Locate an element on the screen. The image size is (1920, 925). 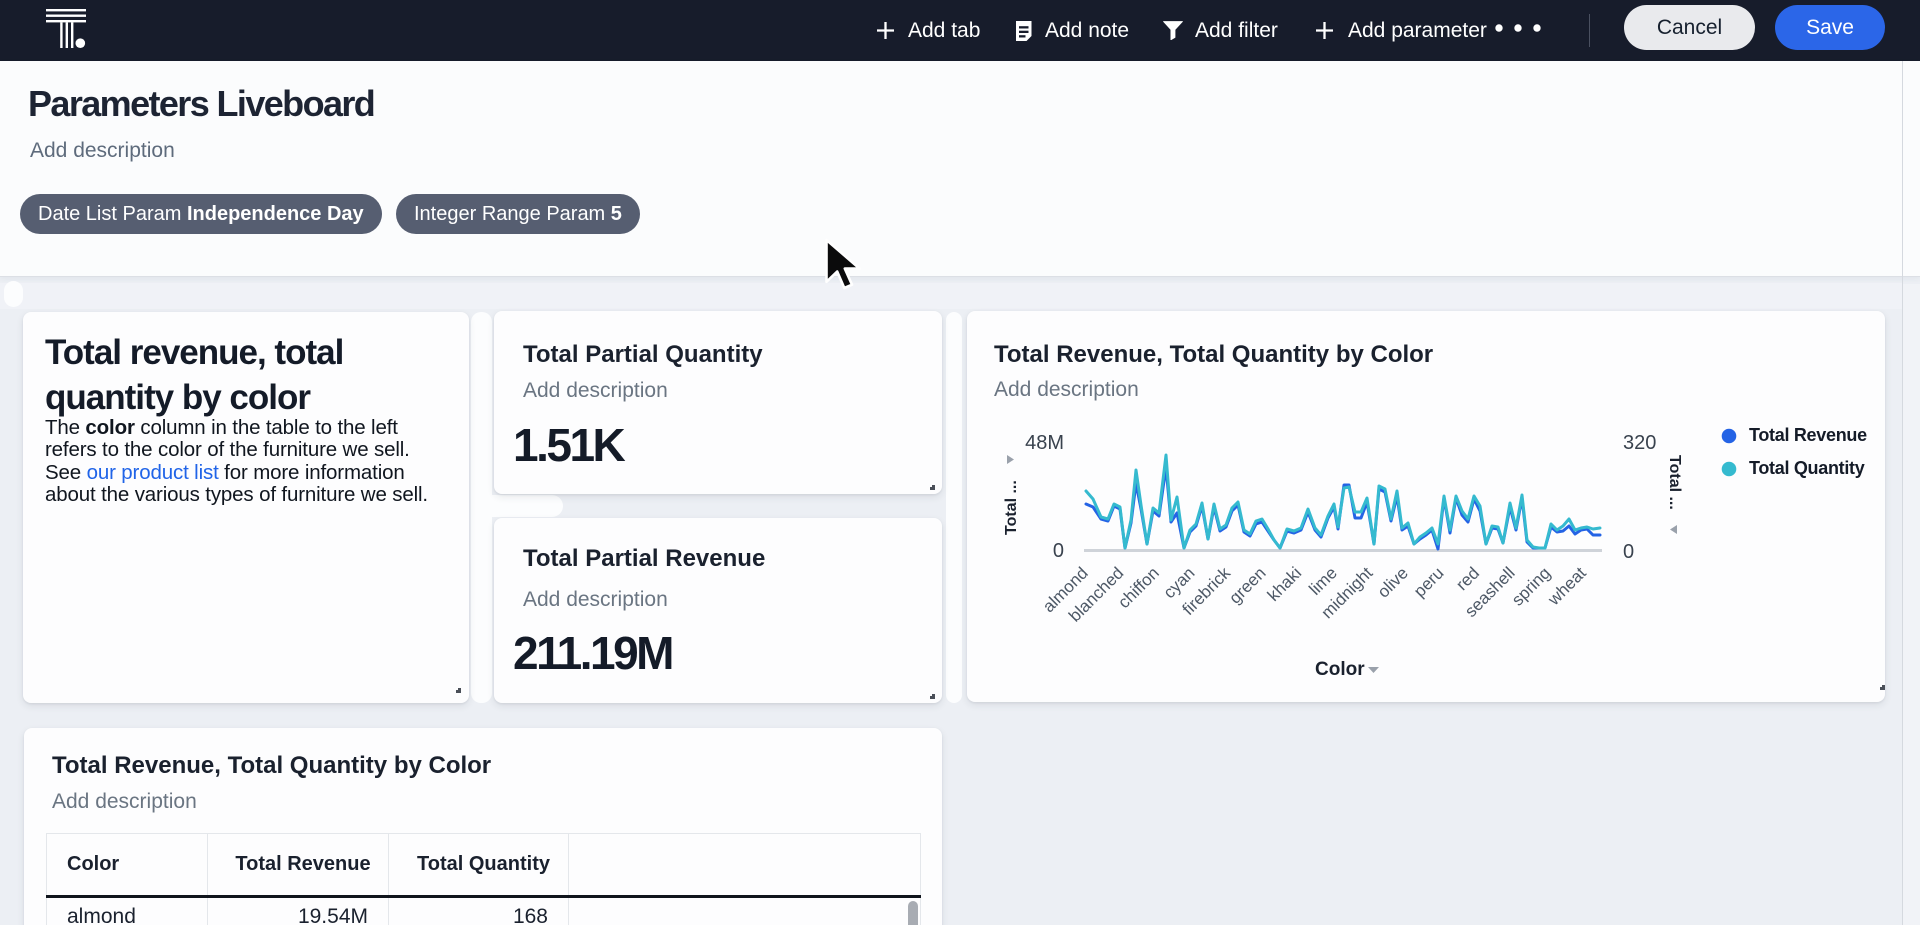
svg-text: wheat is located at coordinates (1567, 586).